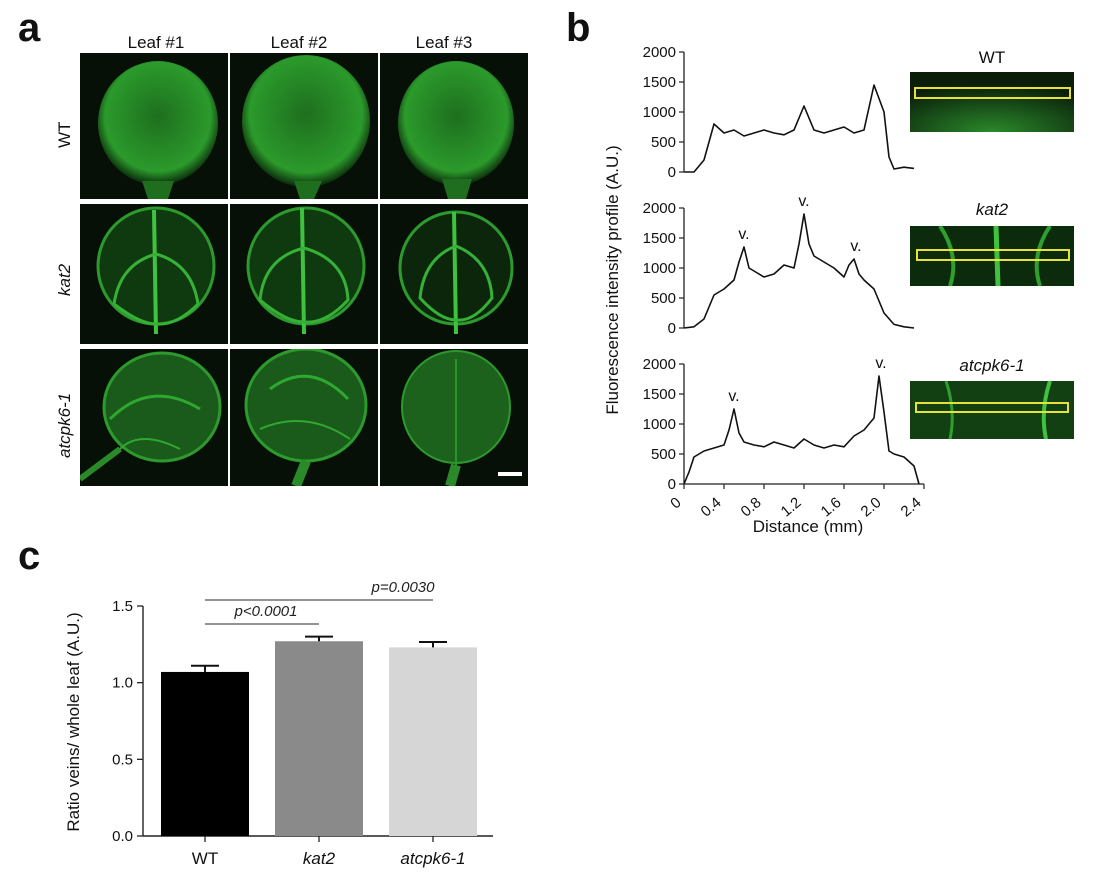 The height and width of the screenshot is (881, 1105). Describe the element at coordinates (29, 556) in the screenshot. I see `panel-letter-c: c` at that location.